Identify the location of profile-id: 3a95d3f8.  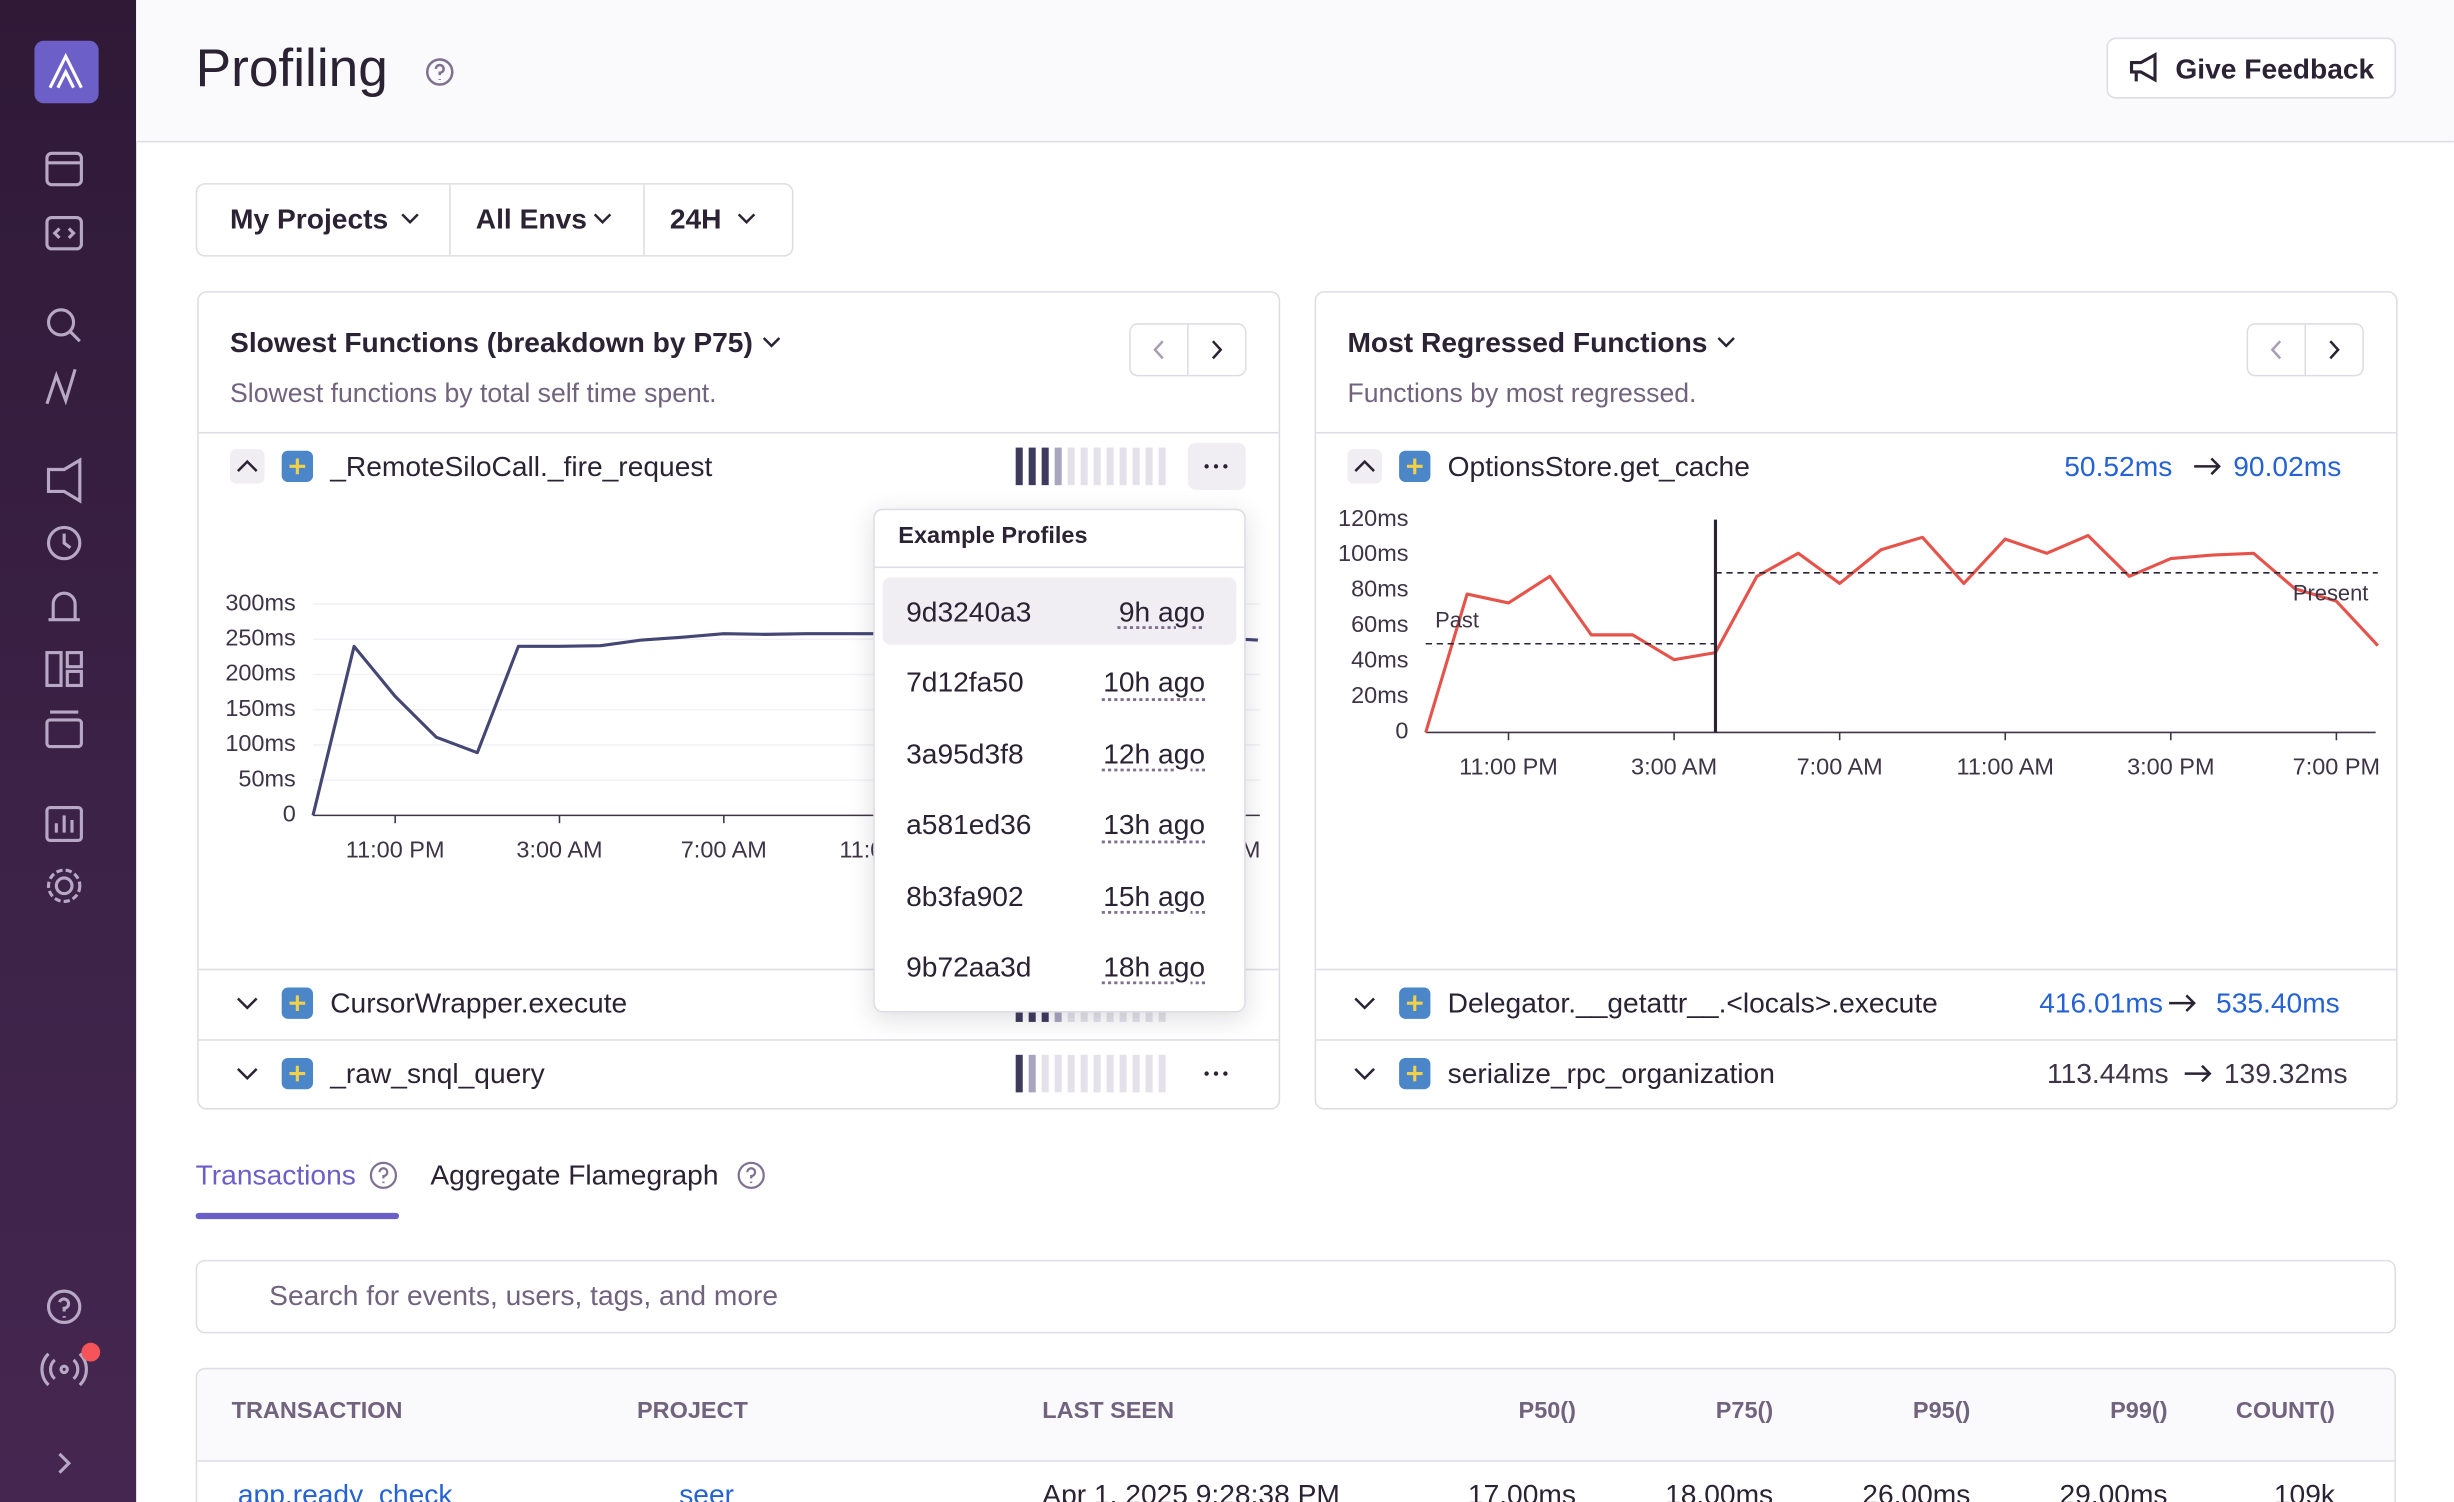
(965, 754).